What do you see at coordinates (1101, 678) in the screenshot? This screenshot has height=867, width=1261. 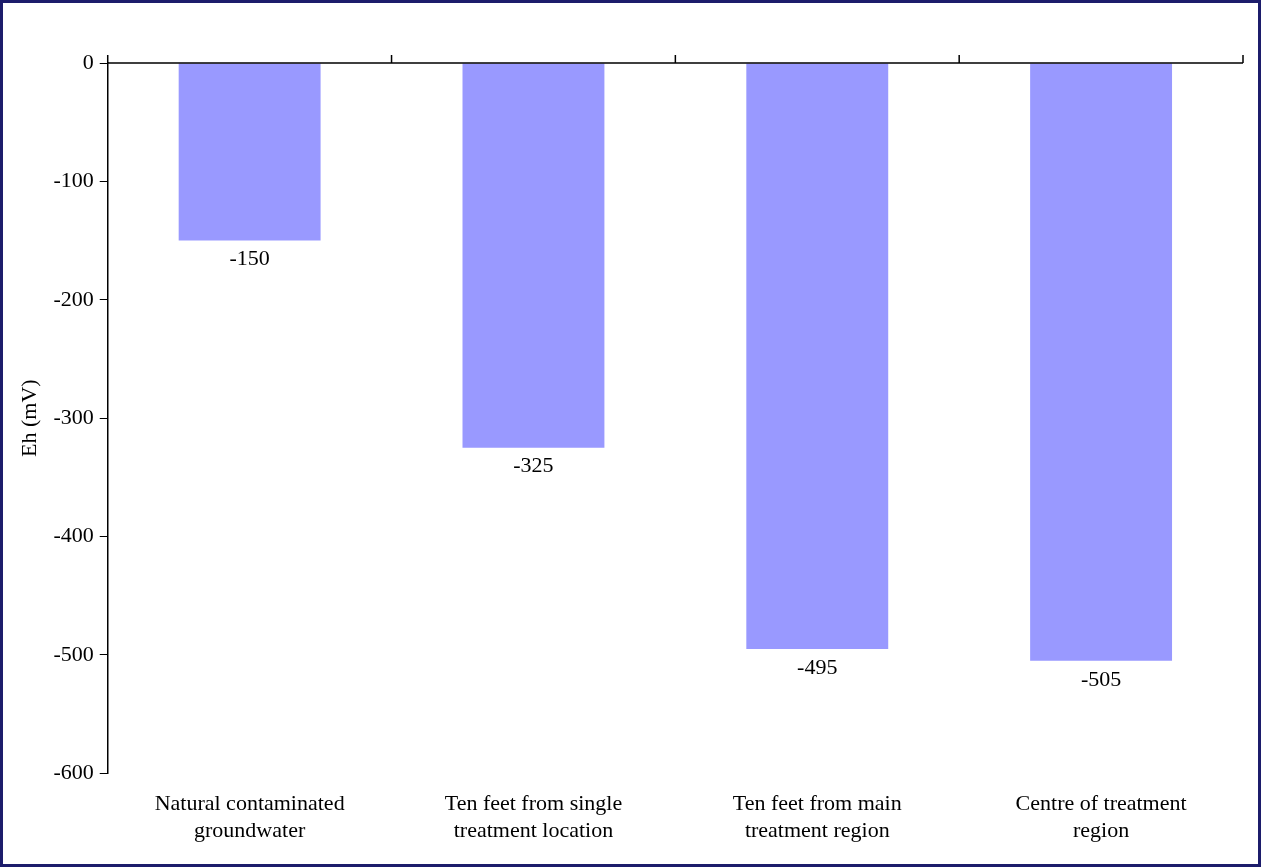 I see `data-label: -505` at bounding box center [1101, 678].